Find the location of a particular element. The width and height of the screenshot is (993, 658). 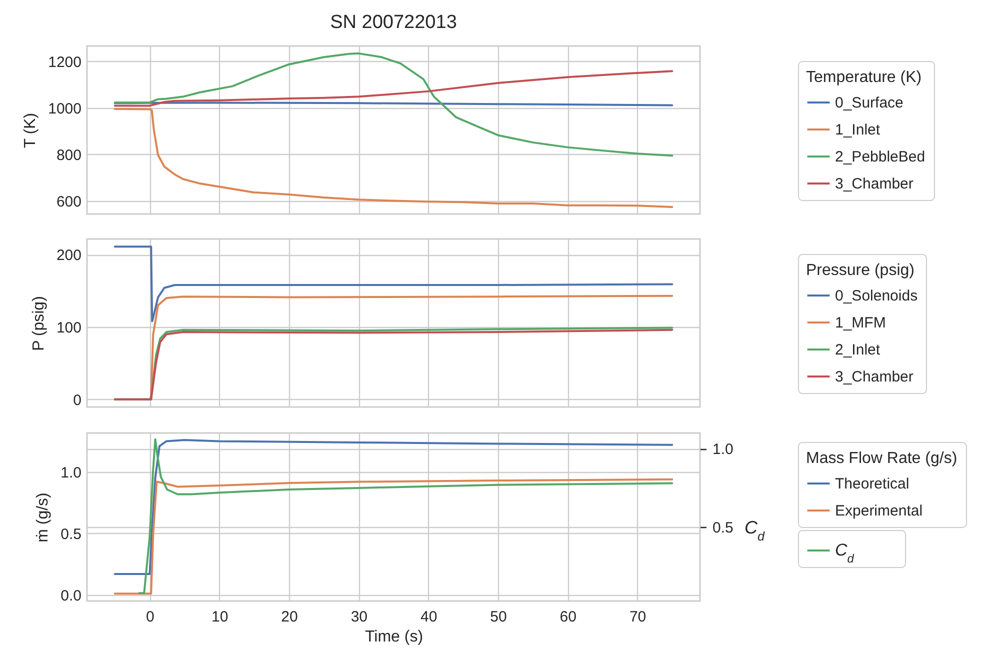

legend-title: Pressure (psig) is located at coordinates (860, 270).